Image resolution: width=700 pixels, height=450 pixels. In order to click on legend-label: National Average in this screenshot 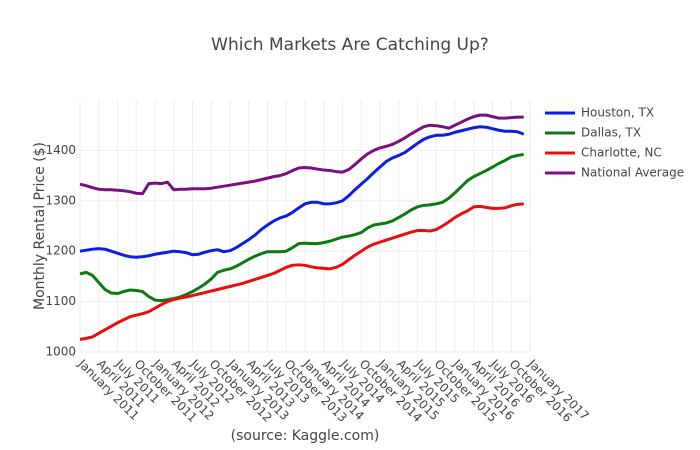, I will do `click(632, 173)`.